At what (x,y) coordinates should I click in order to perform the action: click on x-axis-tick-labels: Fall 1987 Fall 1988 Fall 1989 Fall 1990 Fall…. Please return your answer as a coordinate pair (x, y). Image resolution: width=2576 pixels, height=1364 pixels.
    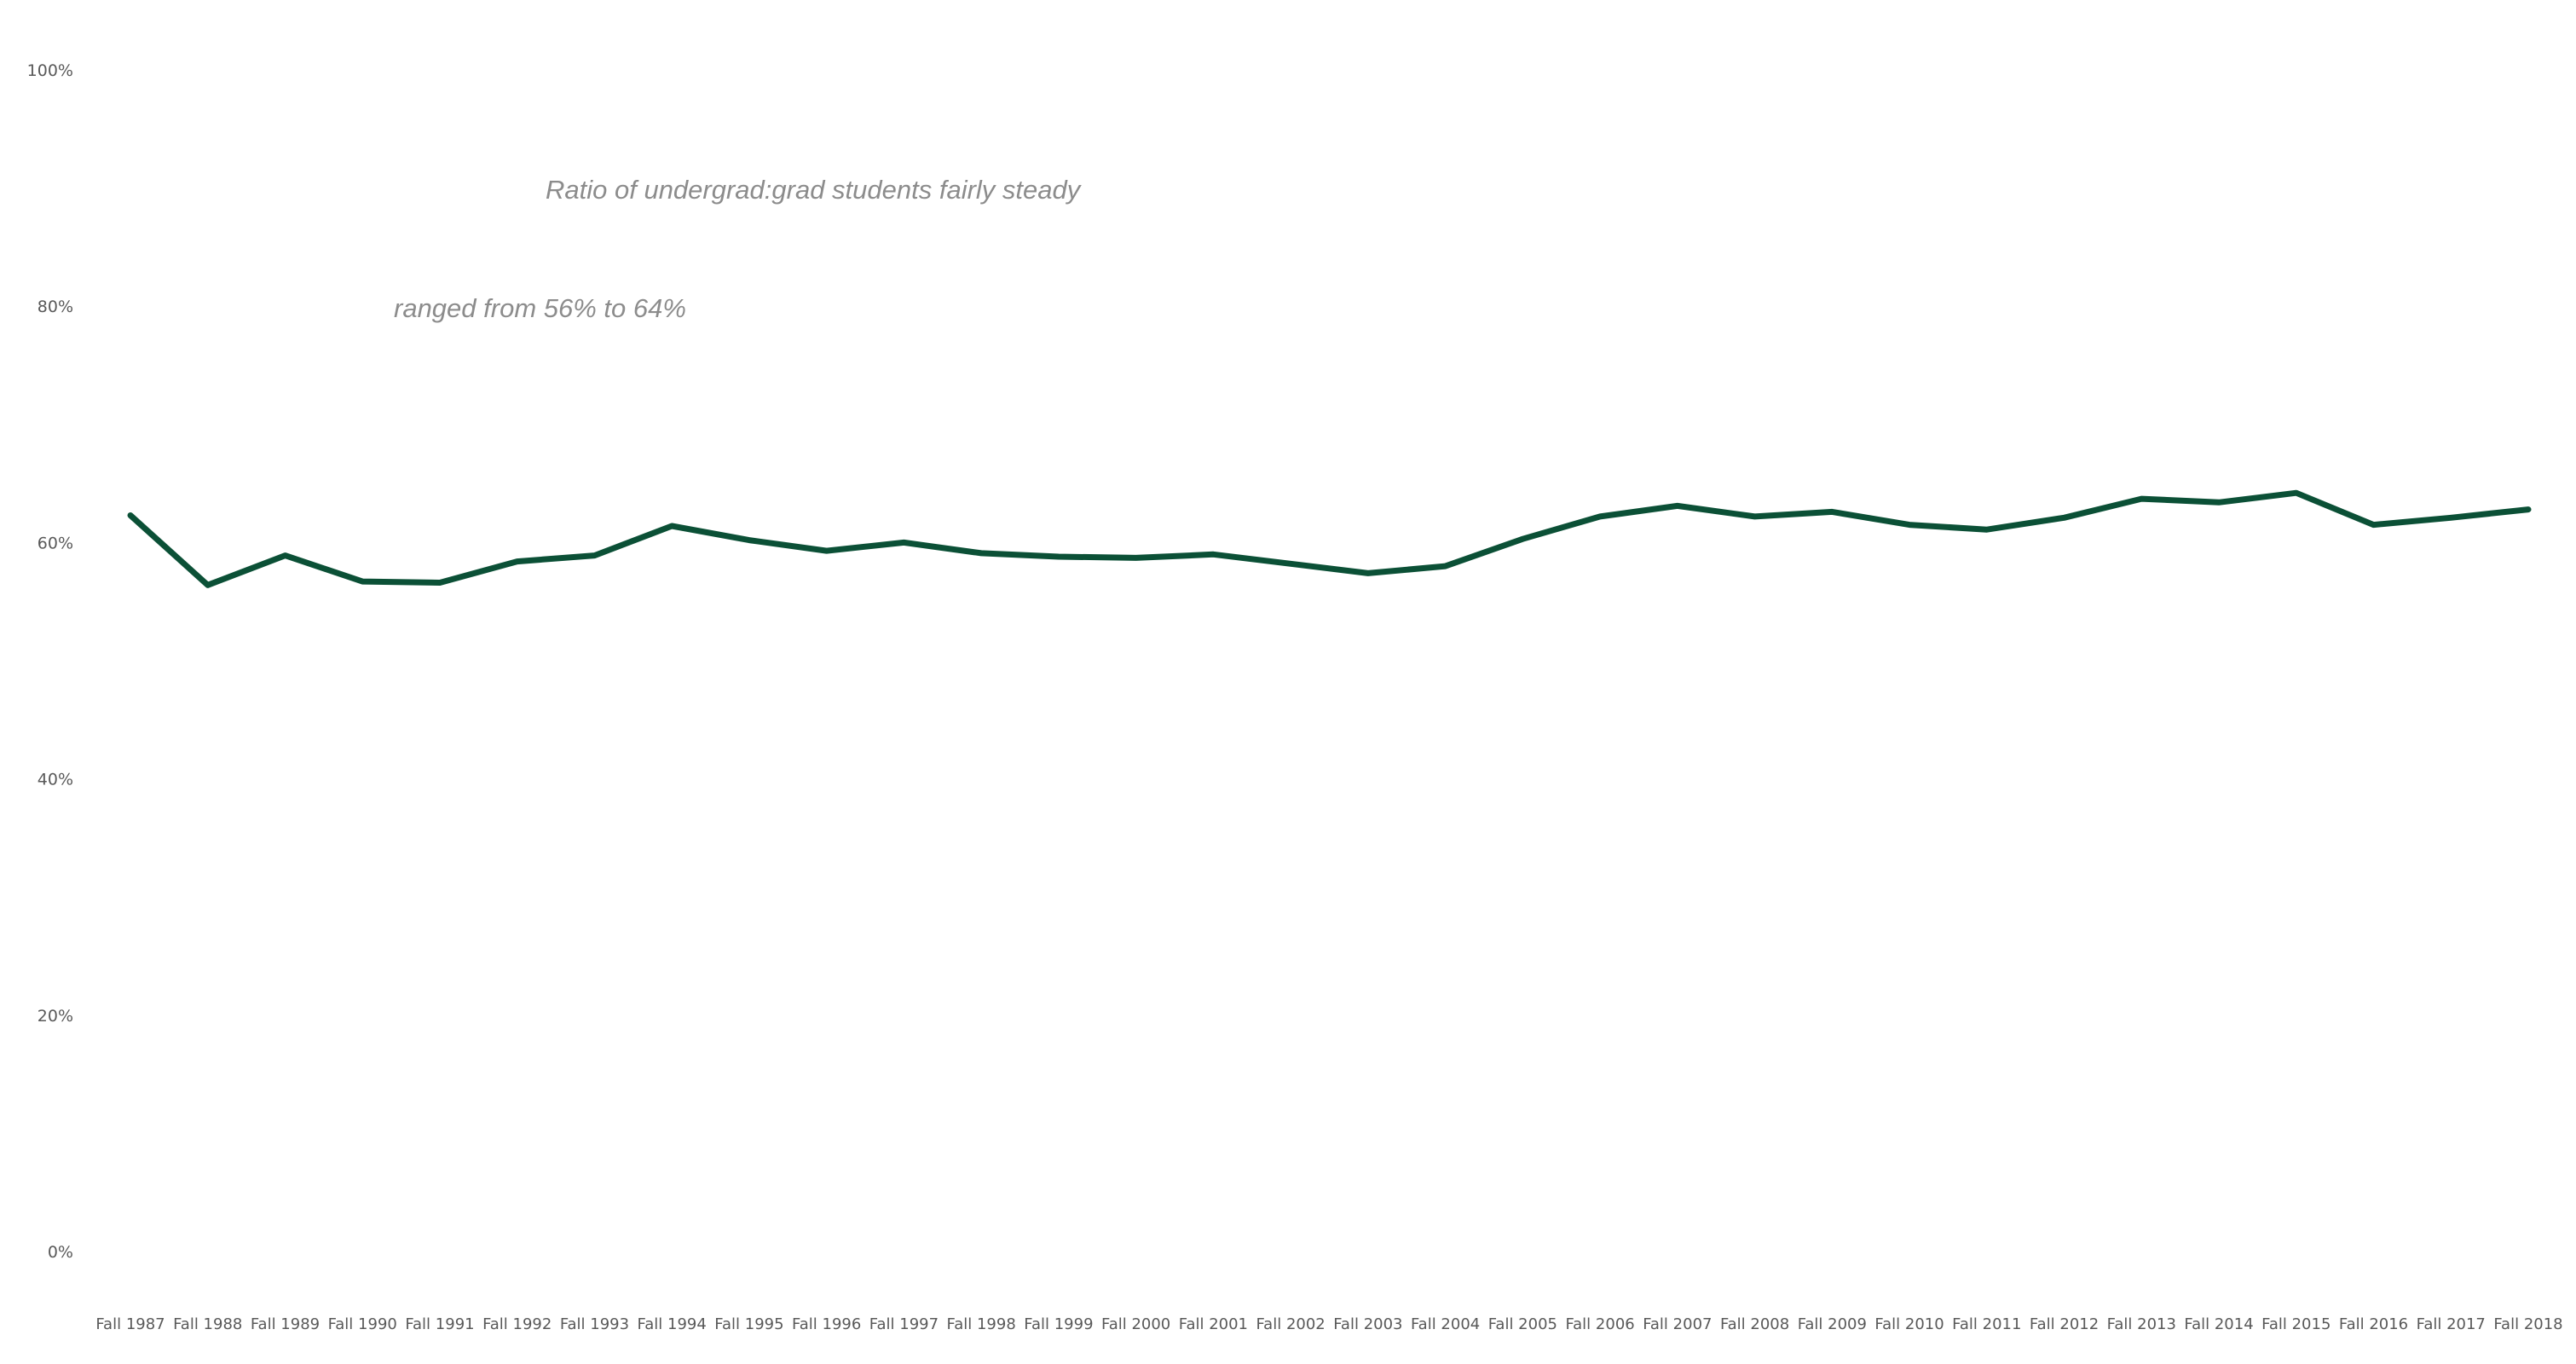
    Looking at the image, I should click on (1328, 1324).